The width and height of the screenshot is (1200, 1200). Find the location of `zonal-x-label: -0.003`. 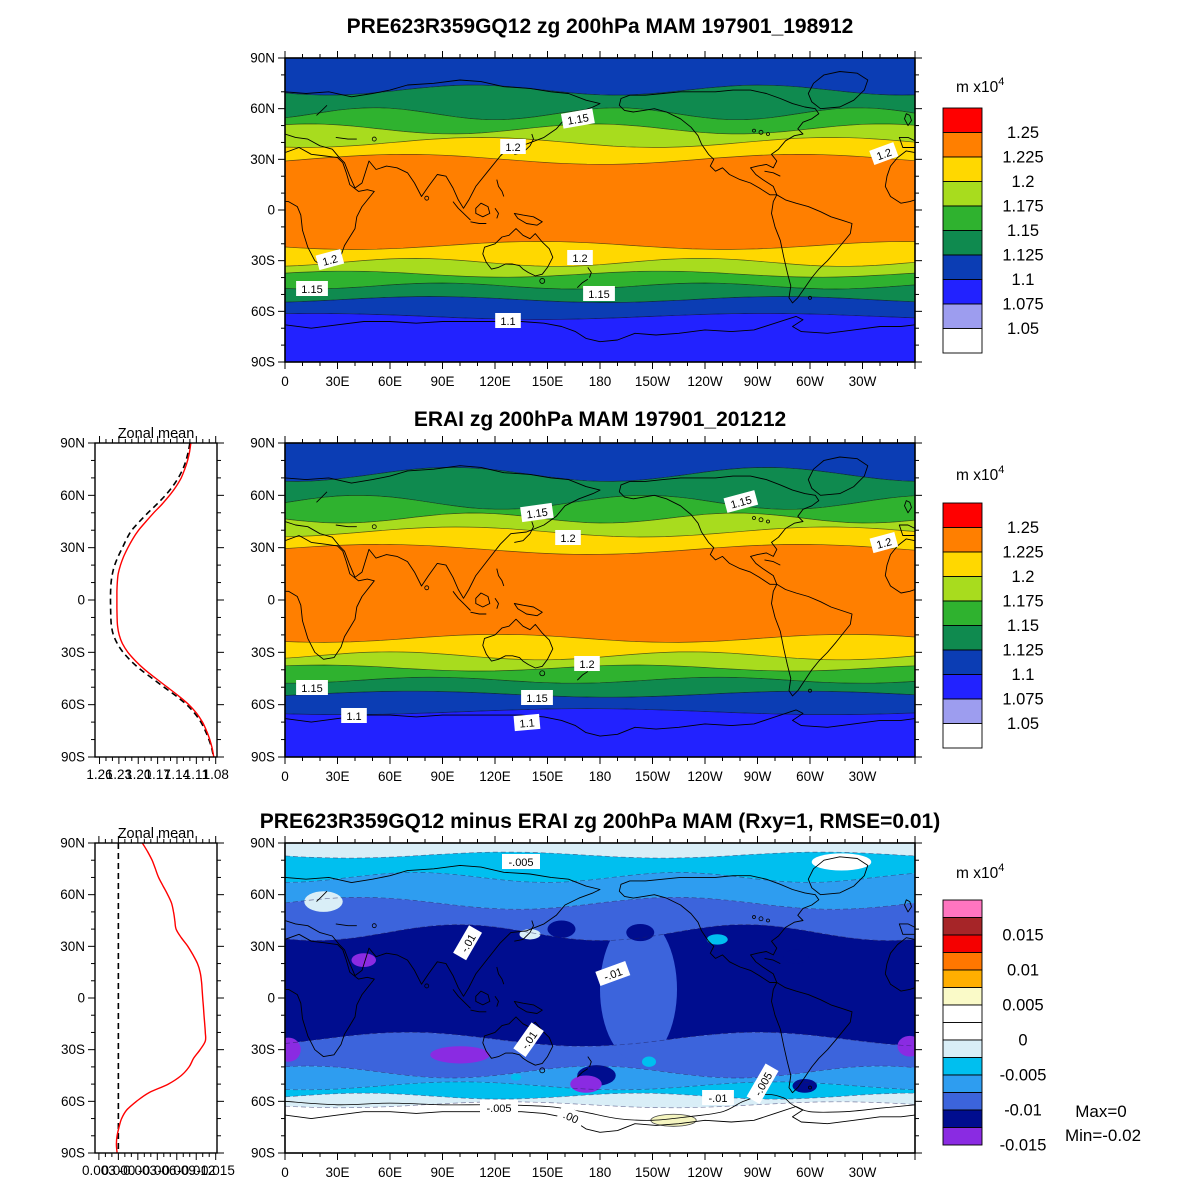

zonal-x-label: -0.003 is located at coordinates (138, 1170).